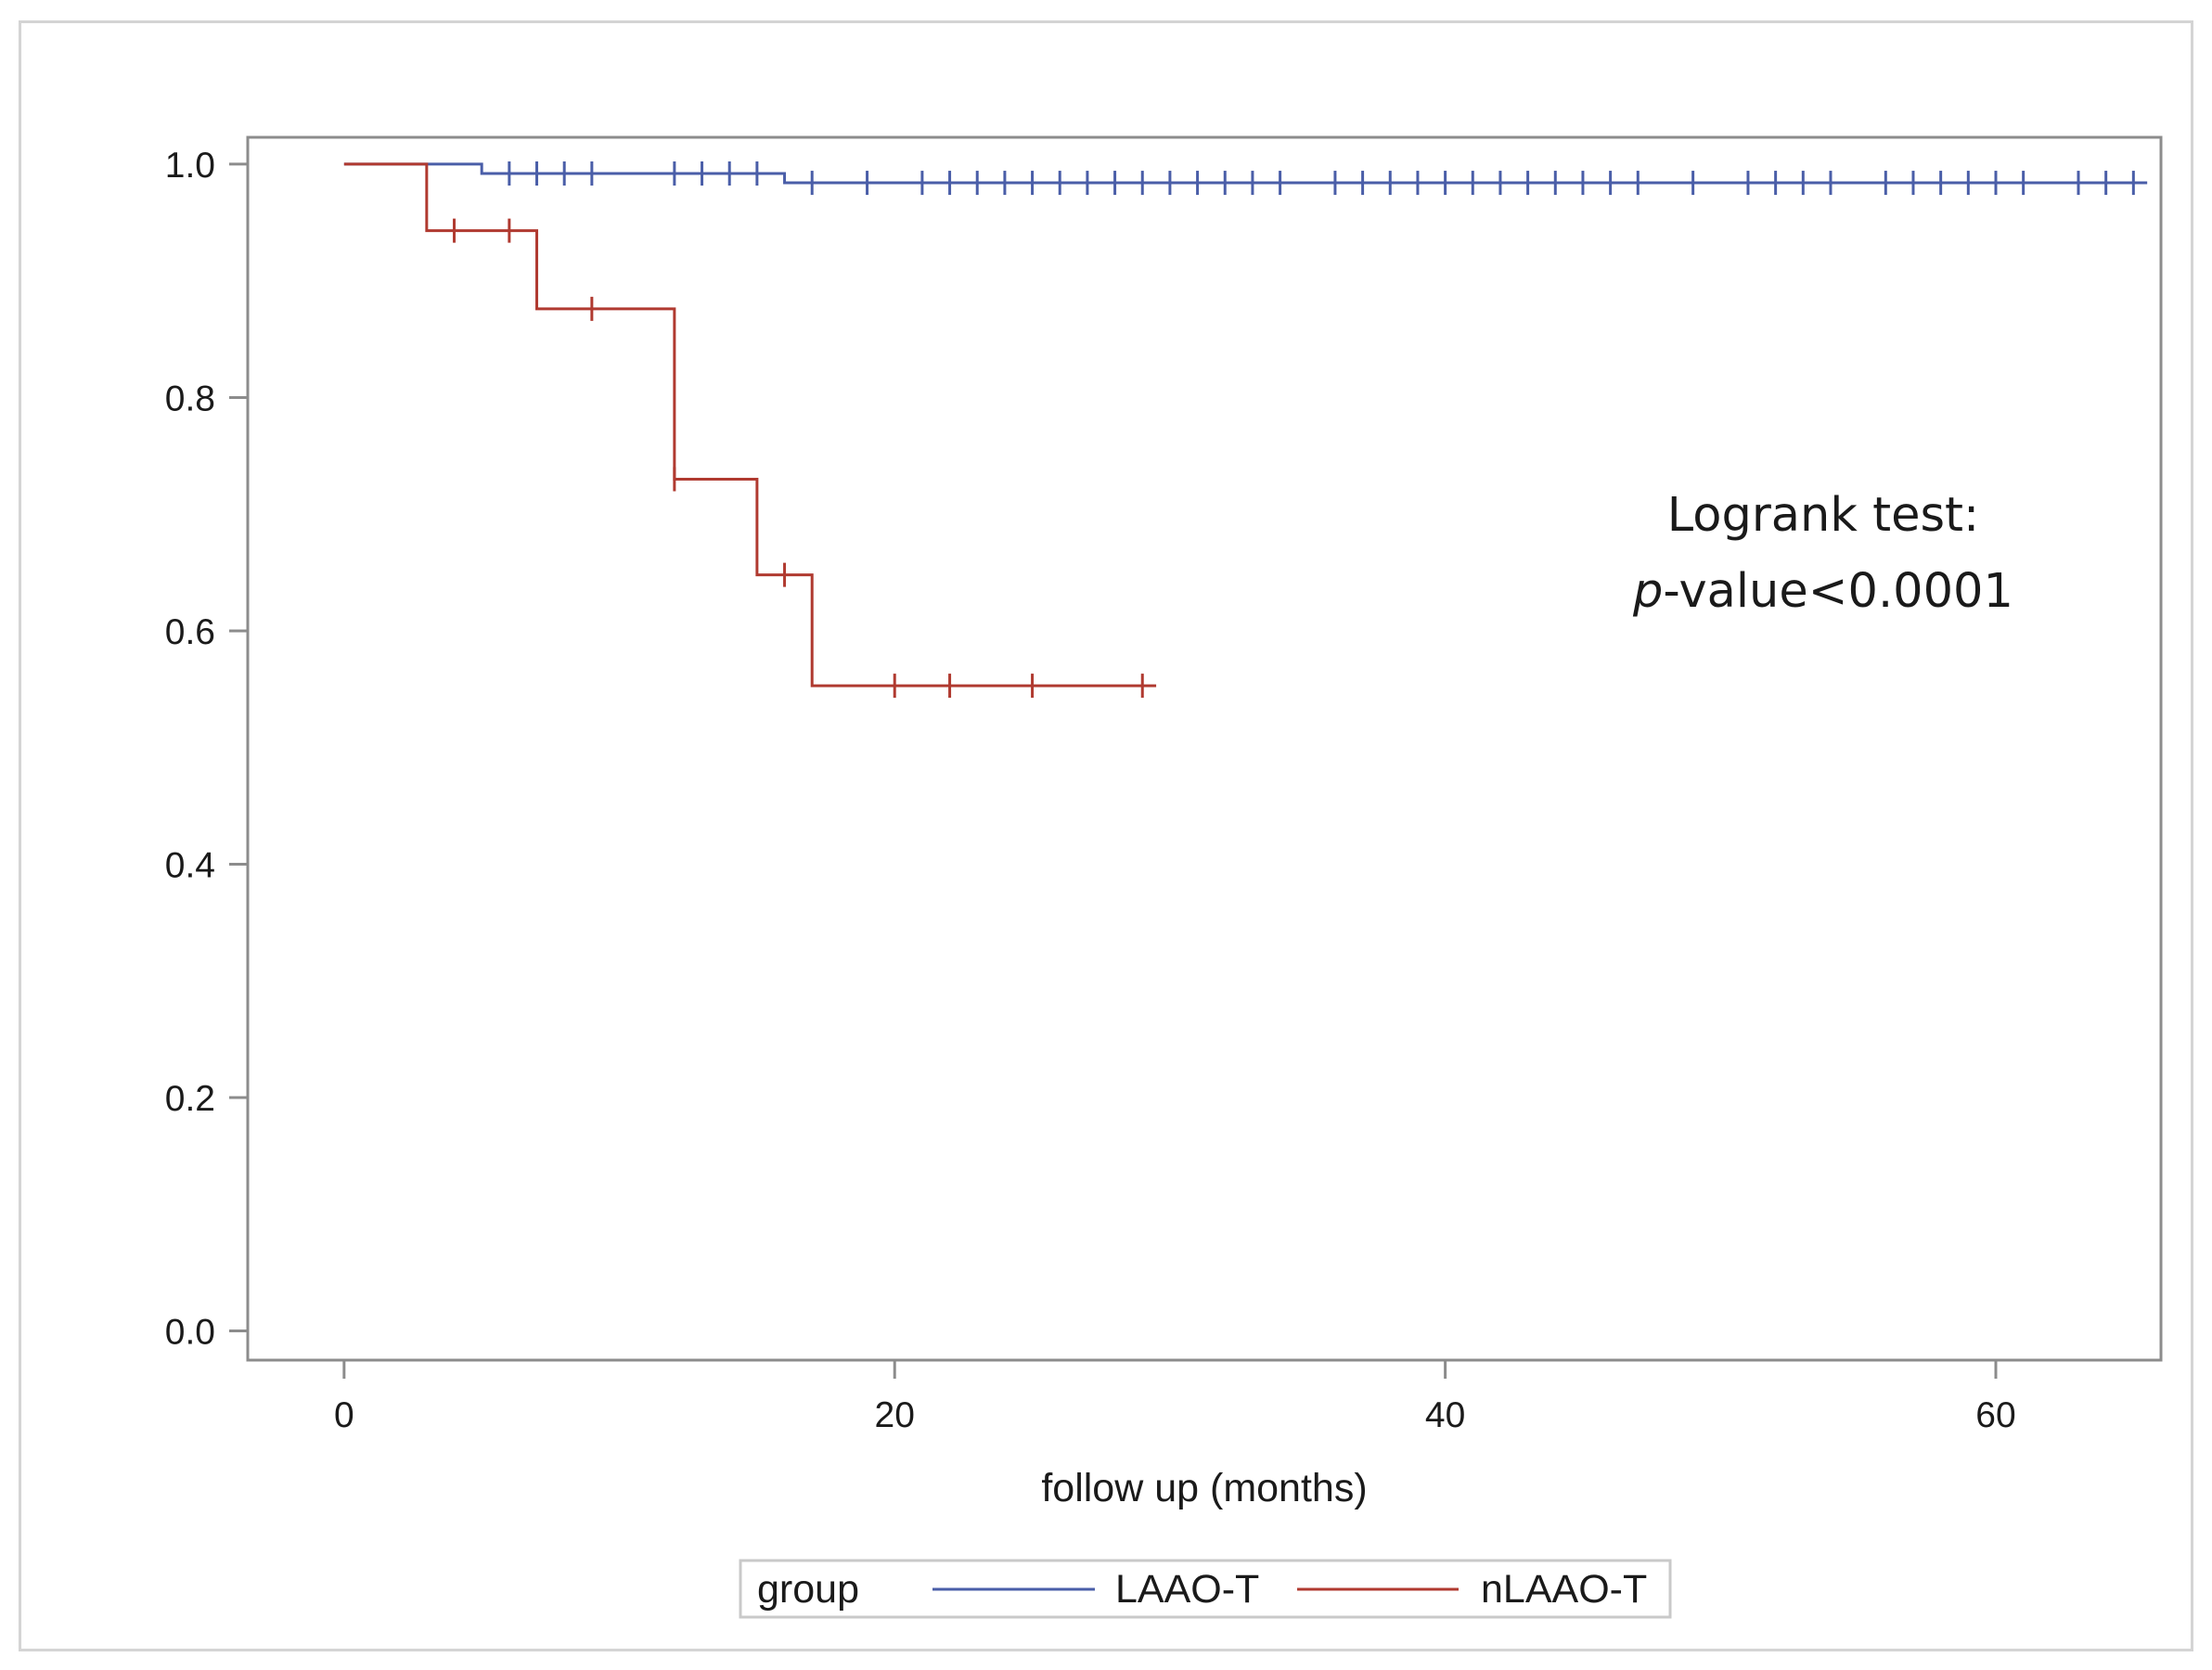 The image size is (2212, 1670). Describe the element at coordinates (1838, 591) in the screenshot. I see `pvalue-rest: -value<0.0001` at that location.